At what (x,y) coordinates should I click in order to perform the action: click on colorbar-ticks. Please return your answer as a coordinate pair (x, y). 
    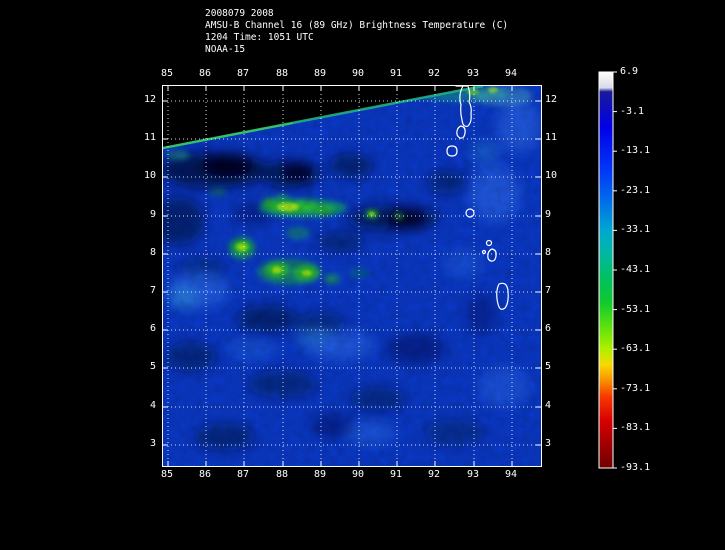
    Looking at the image, I should click on (615, 270).